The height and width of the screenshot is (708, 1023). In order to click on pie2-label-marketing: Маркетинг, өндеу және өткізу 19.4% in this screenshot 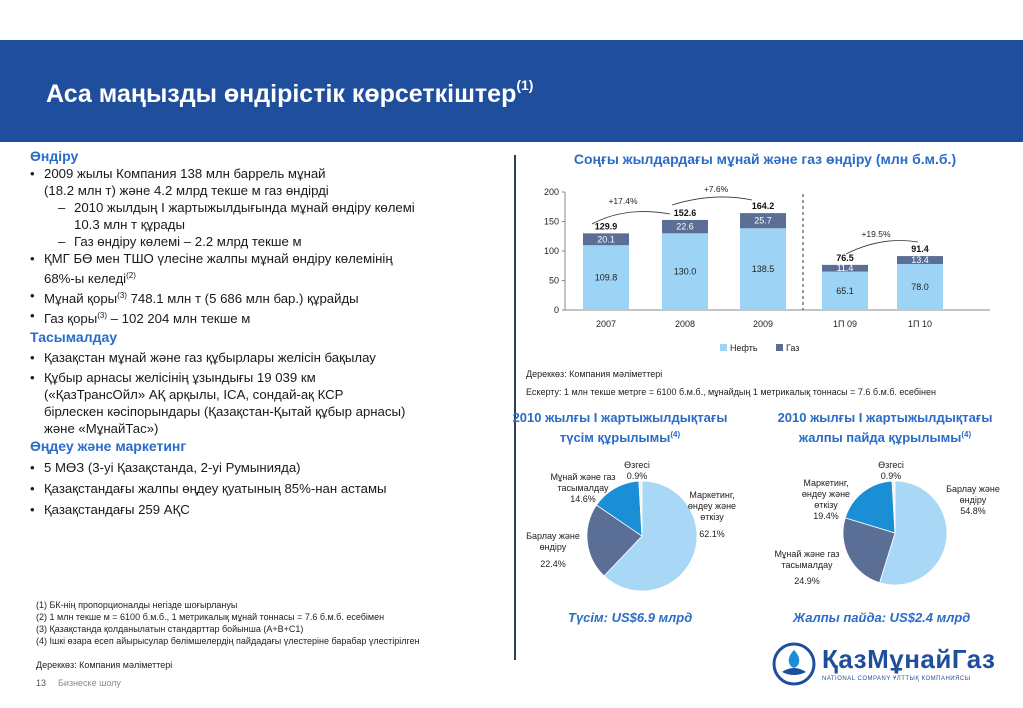, I will do `click(826, 499)`.